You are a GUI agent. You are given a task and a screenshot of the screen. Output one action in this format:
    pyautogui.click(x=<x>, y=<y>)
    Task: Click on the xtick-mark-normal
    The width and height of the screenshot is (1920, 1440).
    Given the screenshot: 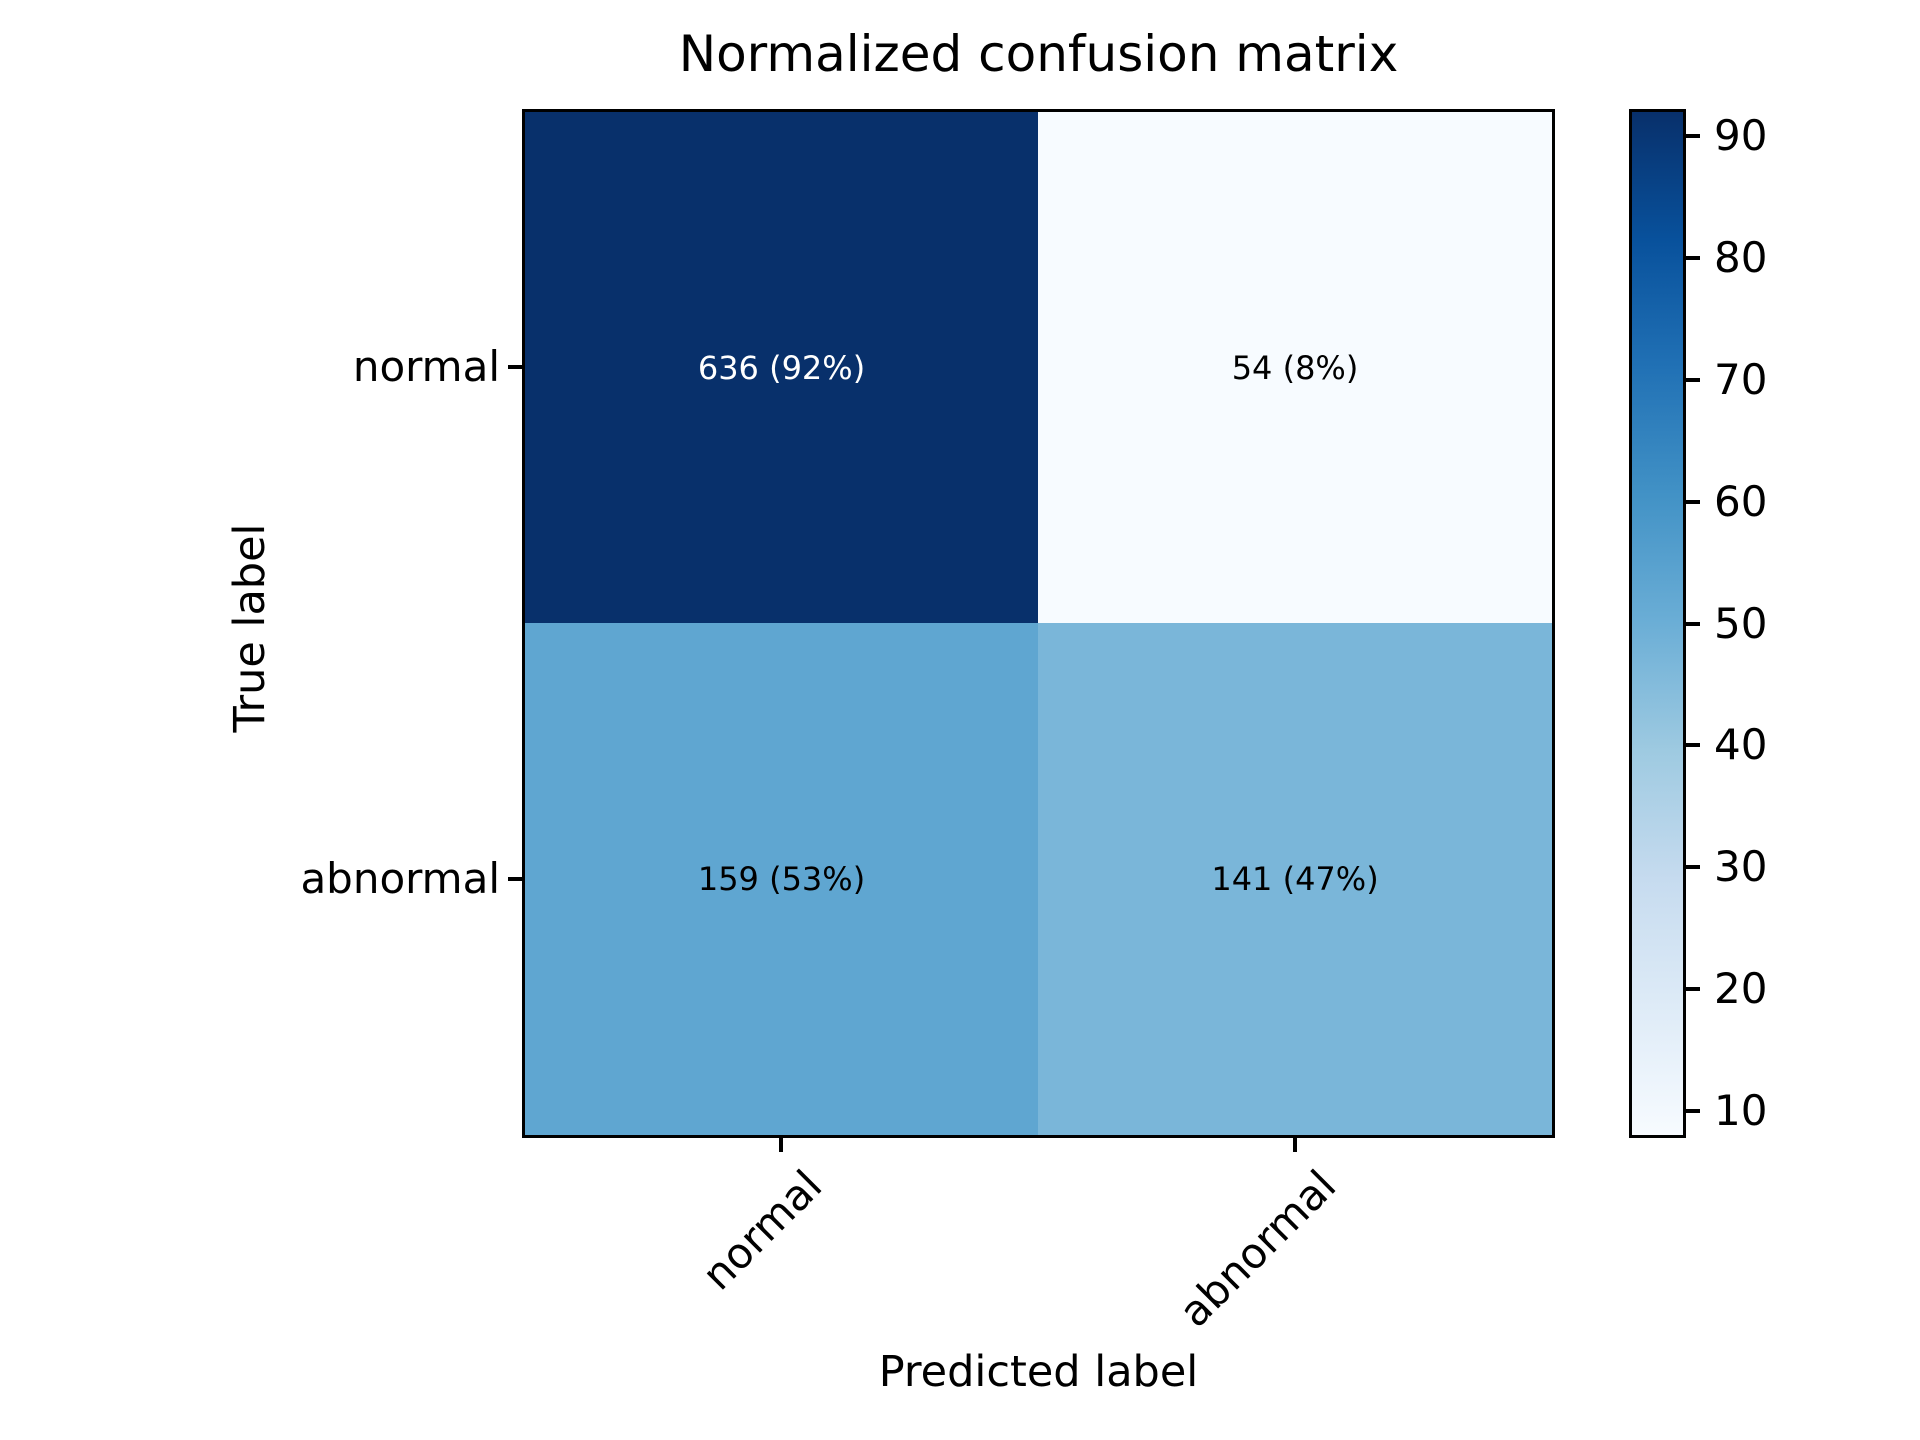 What is the action you would take?
    pyautogui.click(x=781, y=1144)
    